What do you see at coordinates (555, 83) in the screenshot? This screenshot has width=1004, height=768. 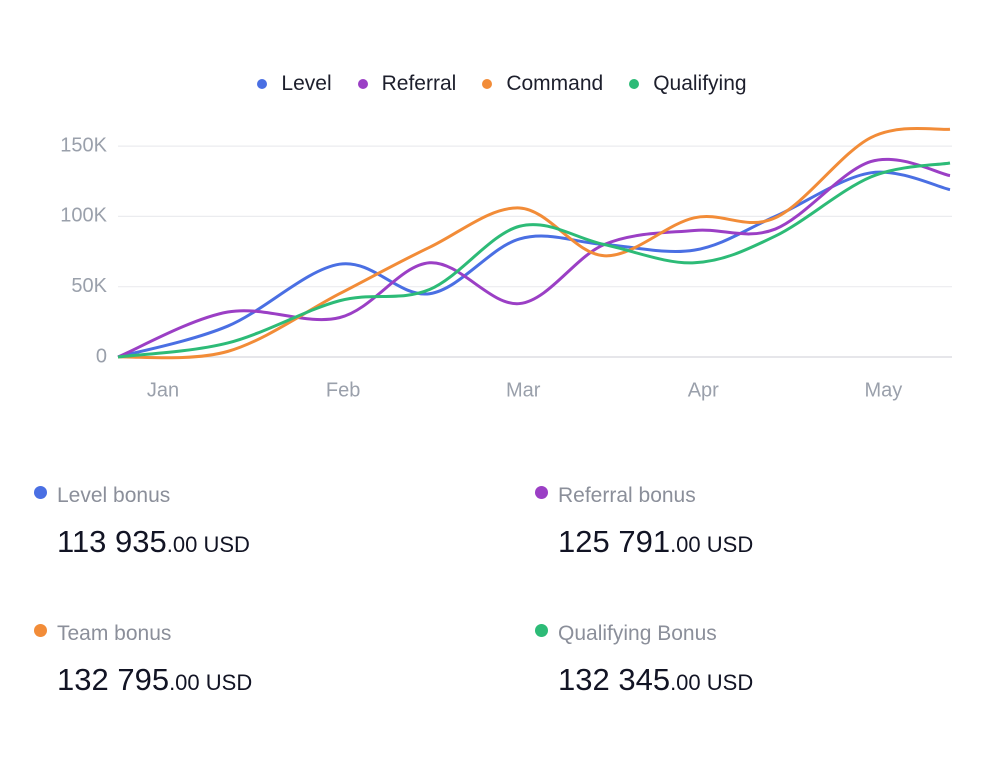 I see `legend-label: Command` at bounding box center [555, 83].